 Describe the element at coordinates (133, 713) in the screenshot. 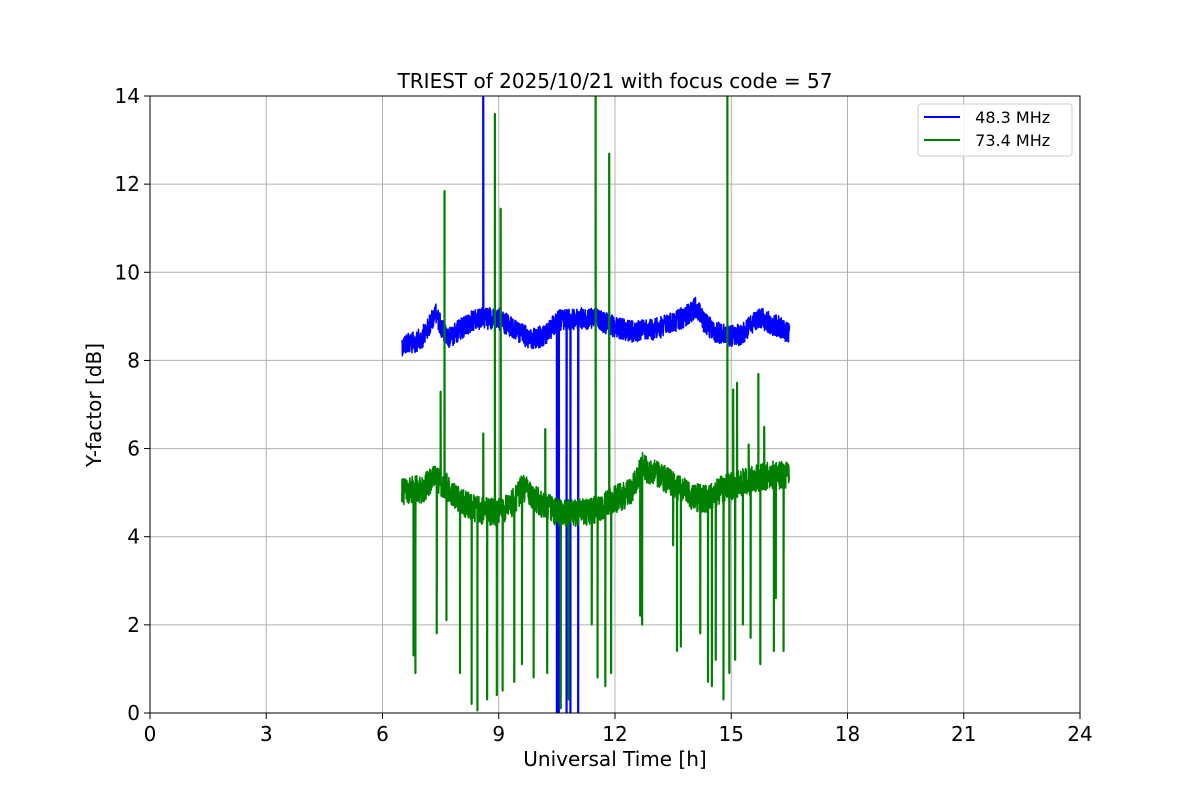

I see `y-tick-label: 0` at that location.